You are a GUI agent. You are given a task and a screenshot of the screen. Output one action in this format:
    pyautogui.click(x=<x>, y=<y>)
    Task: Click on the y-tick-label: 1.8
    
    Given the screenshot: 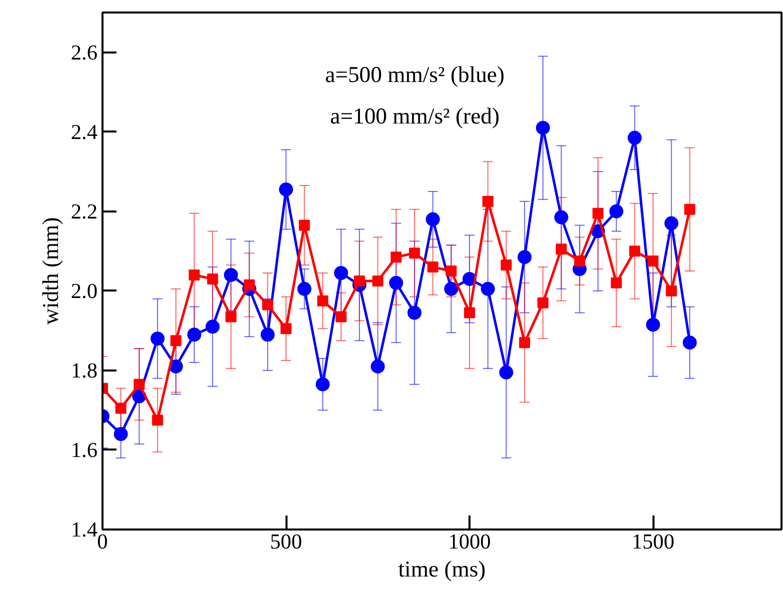 What is the action you would take?
    pyautogui.click(x=84, y=370)
    